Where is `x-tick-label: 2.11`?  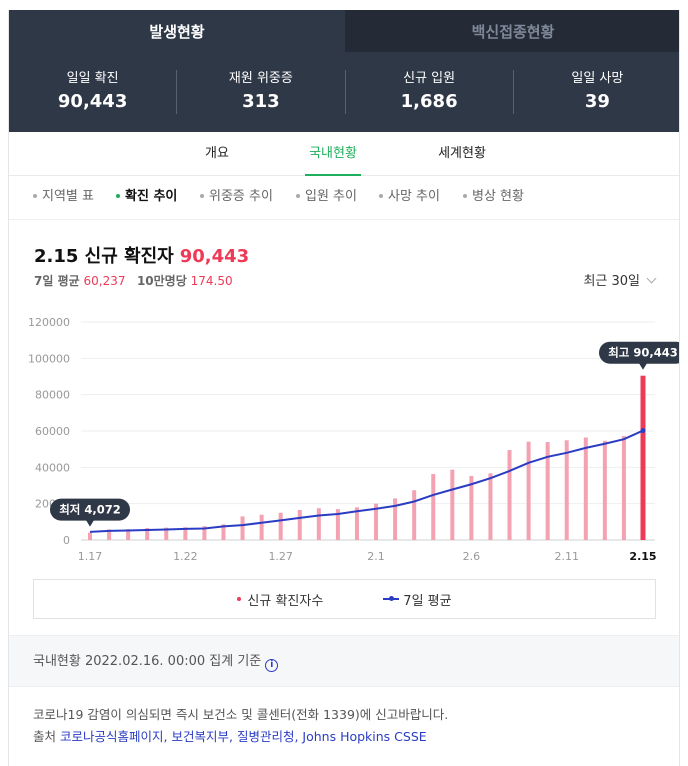
x-tick-label: 2.11 is located at coordinates (566, 556).